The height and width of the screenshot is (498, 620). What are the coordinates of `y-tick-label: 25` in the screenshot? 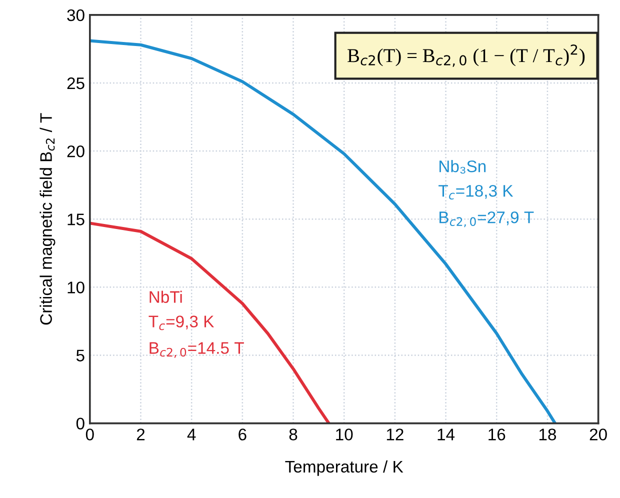 It's located at (75, 83).